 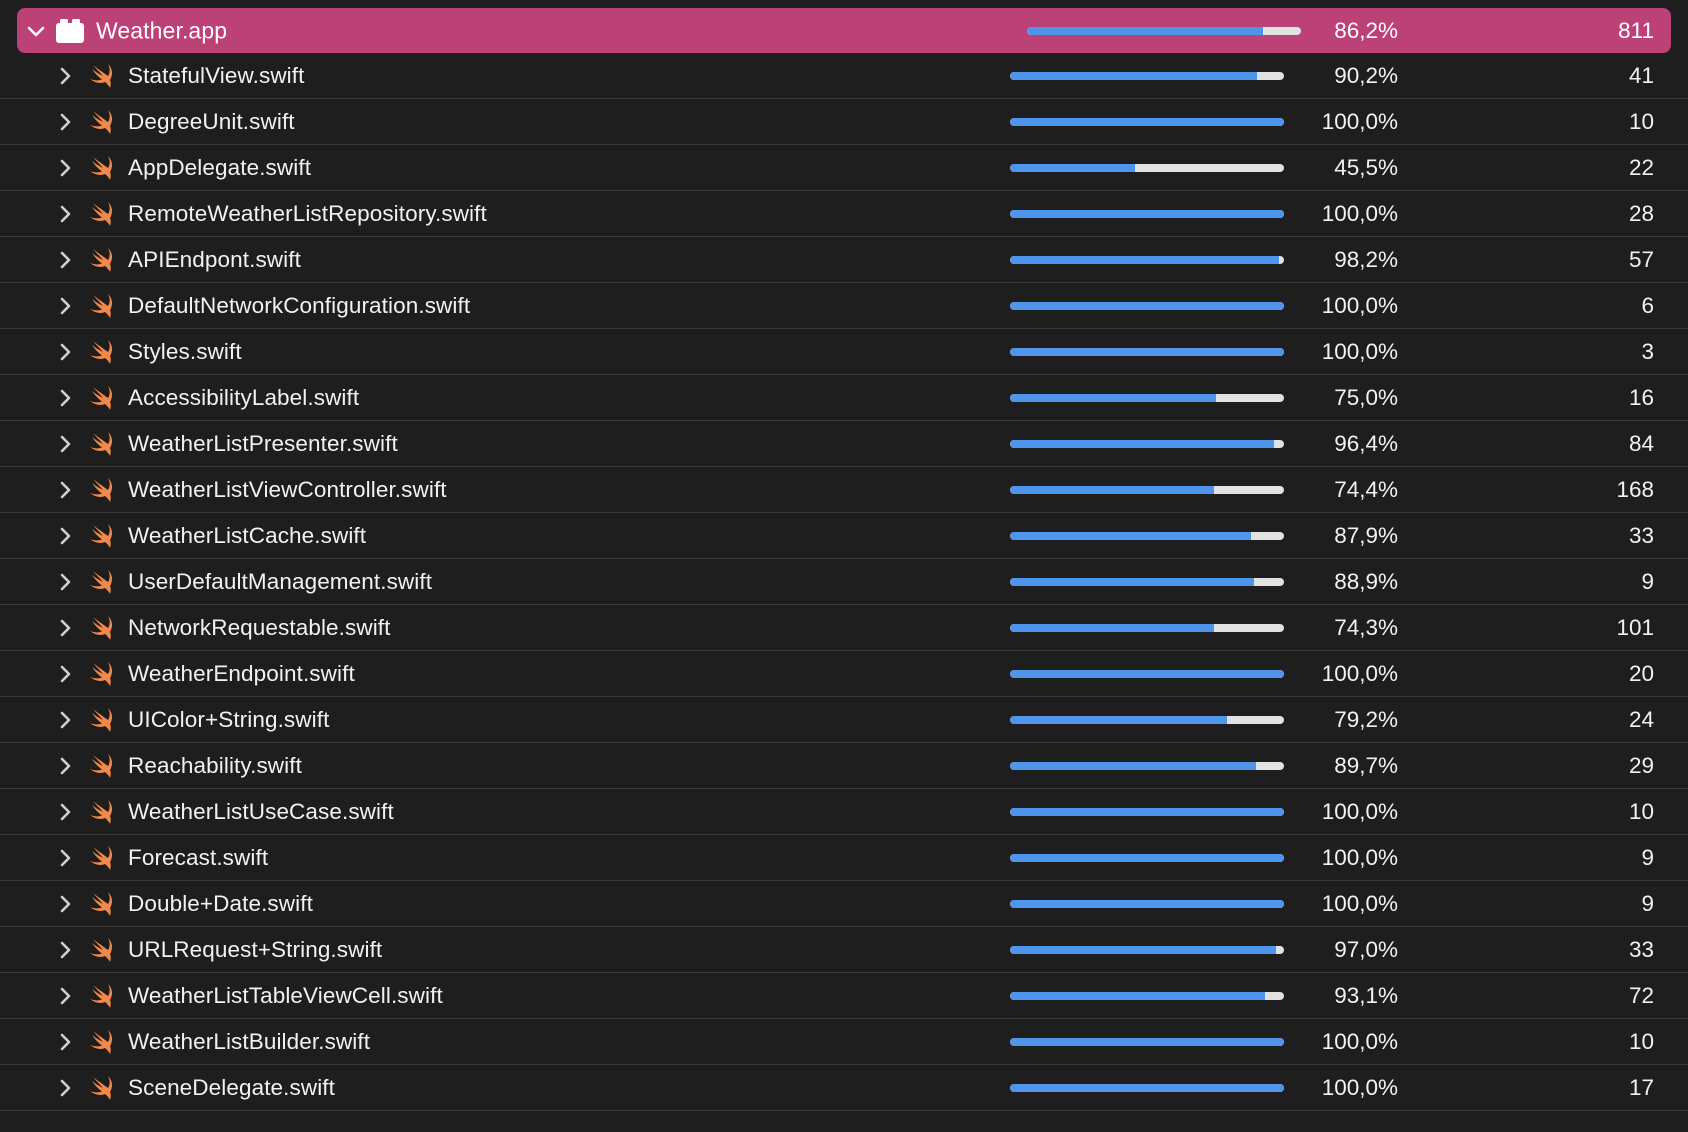 What do you see at coordinates (844, 444) in the screenshot?
I see `file-row: WeatherListPresenter.swift 96,4% 84` at bounding box center [844, 444].